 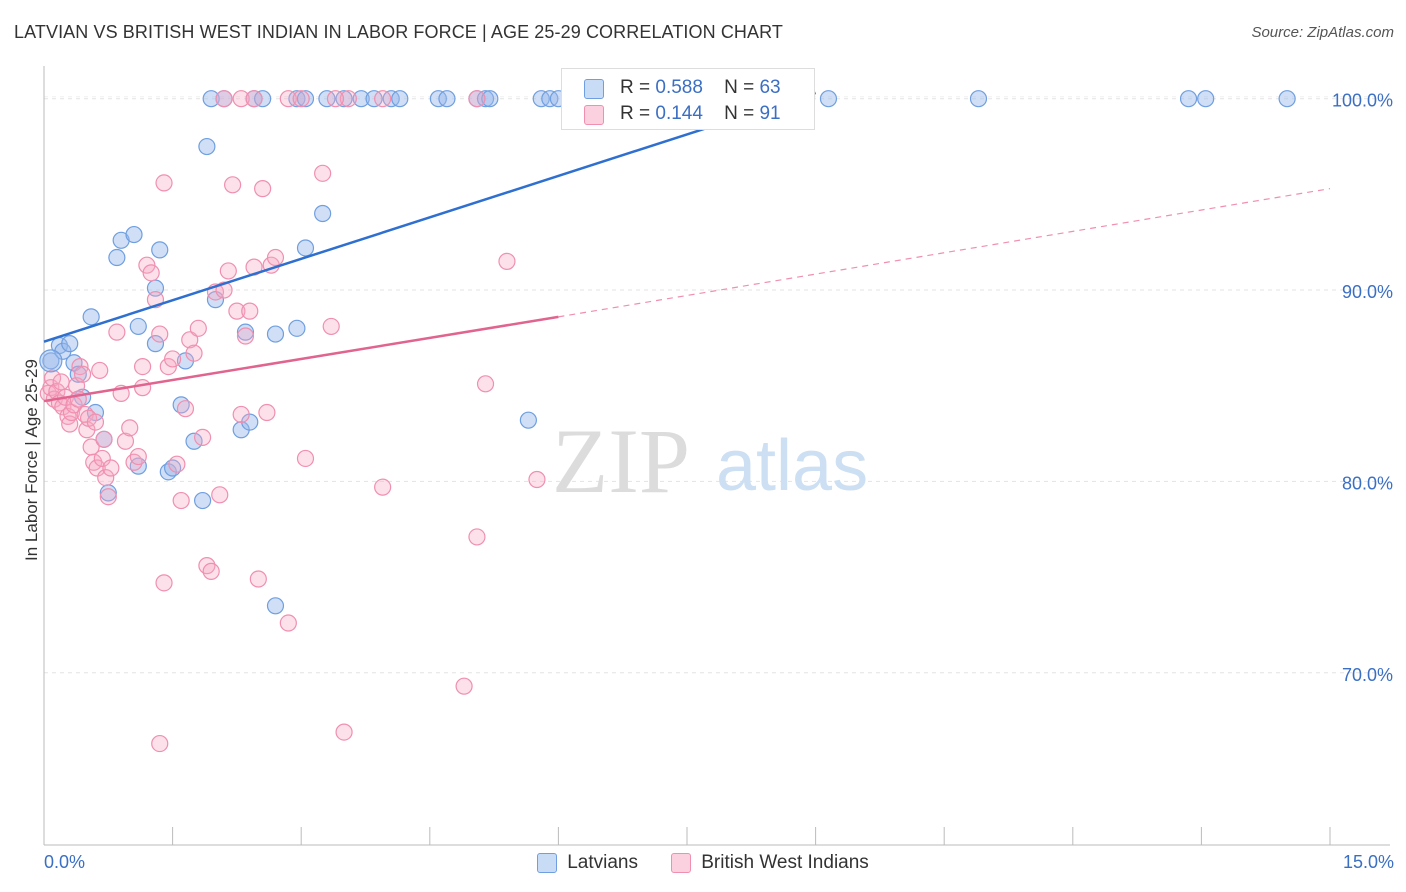 What do you see at coordinates (770, 113) in the screenshot?
I see `legend-n-value: 91` at bounding box center [770, 113].